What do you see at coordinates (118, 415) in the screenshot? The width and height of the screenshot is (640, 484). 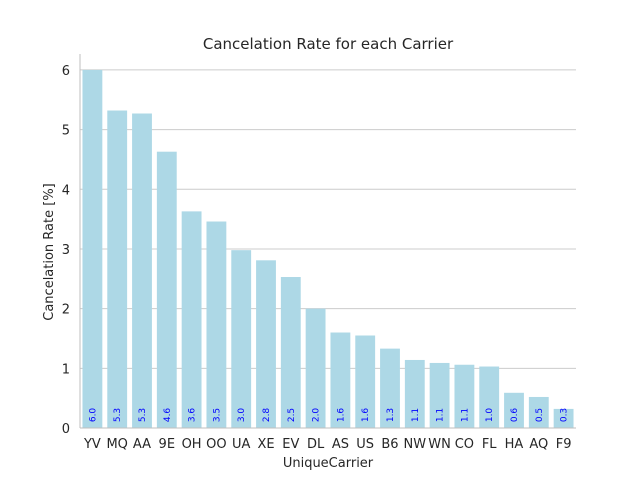 I see `data-label-mq: 5.3` at bounding box center [118, 415].